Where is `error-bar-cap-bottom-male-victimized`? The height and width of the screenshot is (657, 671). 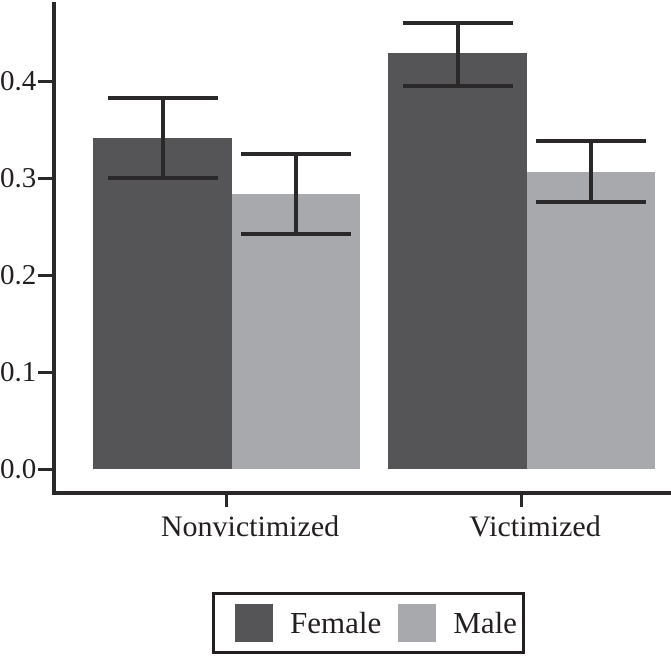
error-bar-cap-bottom-male-victimized is located at coordinates (591, 202).